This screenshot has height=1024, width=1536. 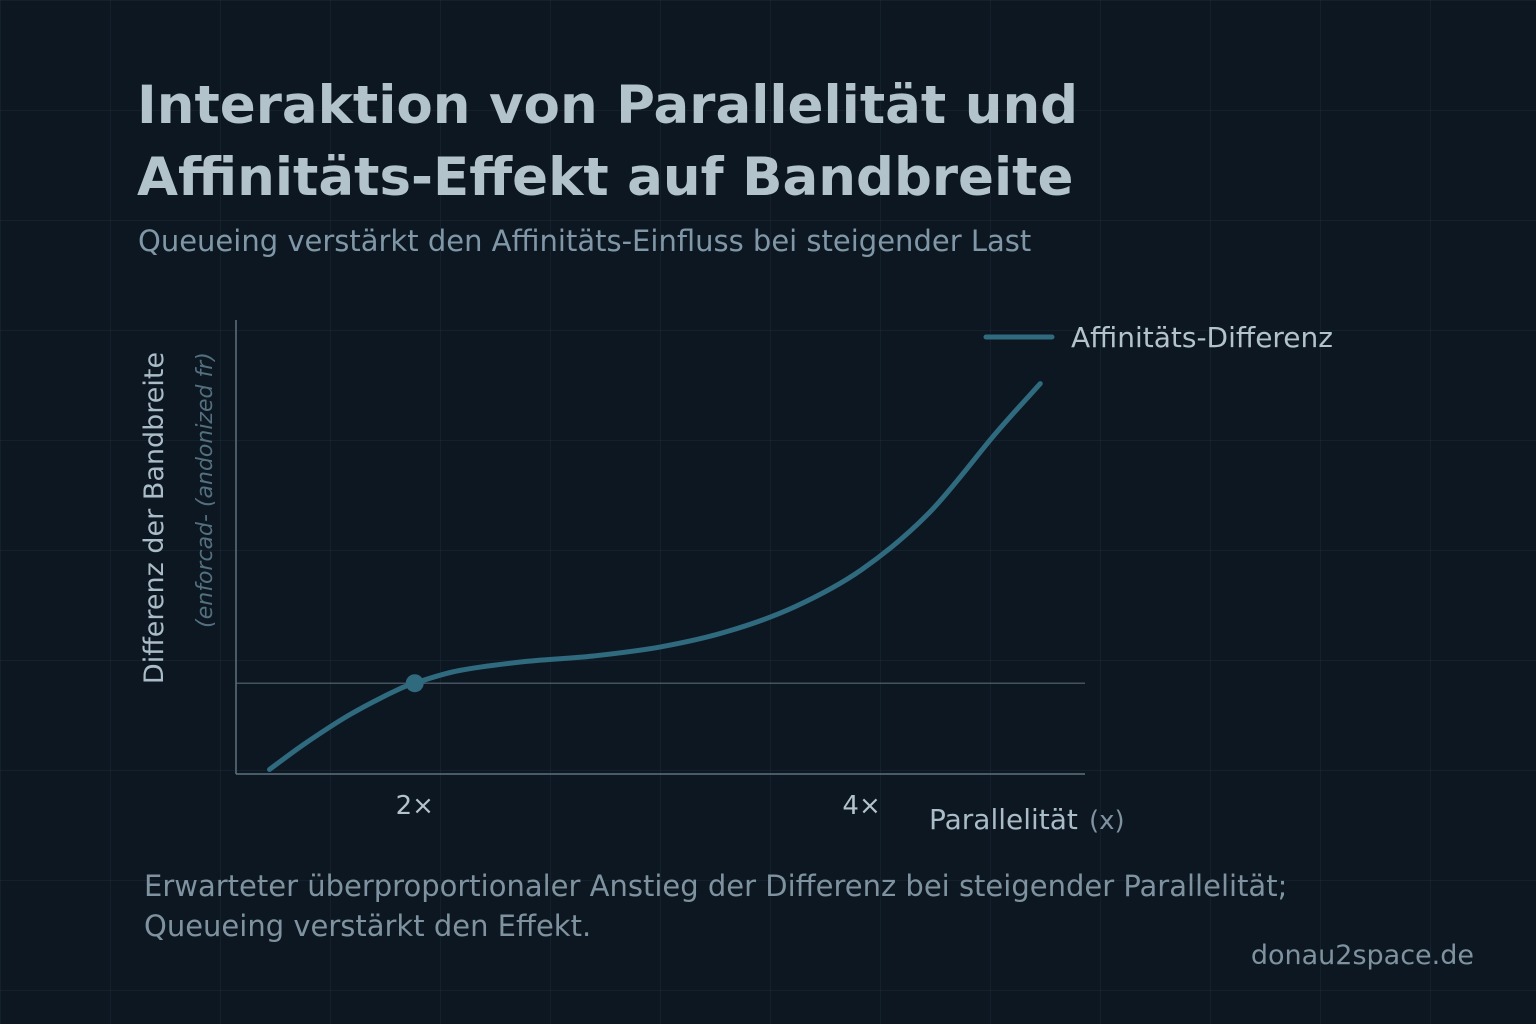 I want to click on y-axis-sublabel: (enforcad- (andonized fr), so click(x=205, y=490).